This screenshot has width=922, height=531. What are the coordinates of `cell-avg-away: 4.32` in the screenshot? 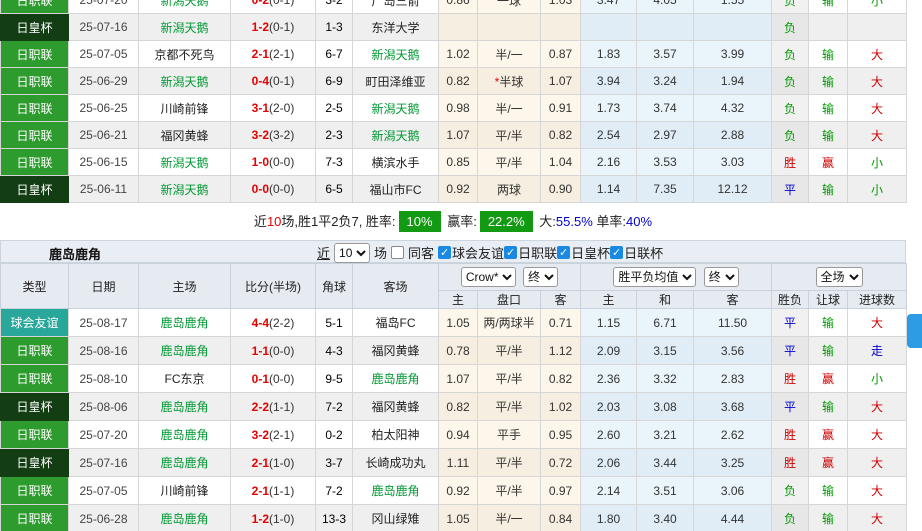 It's located at (732, 108).